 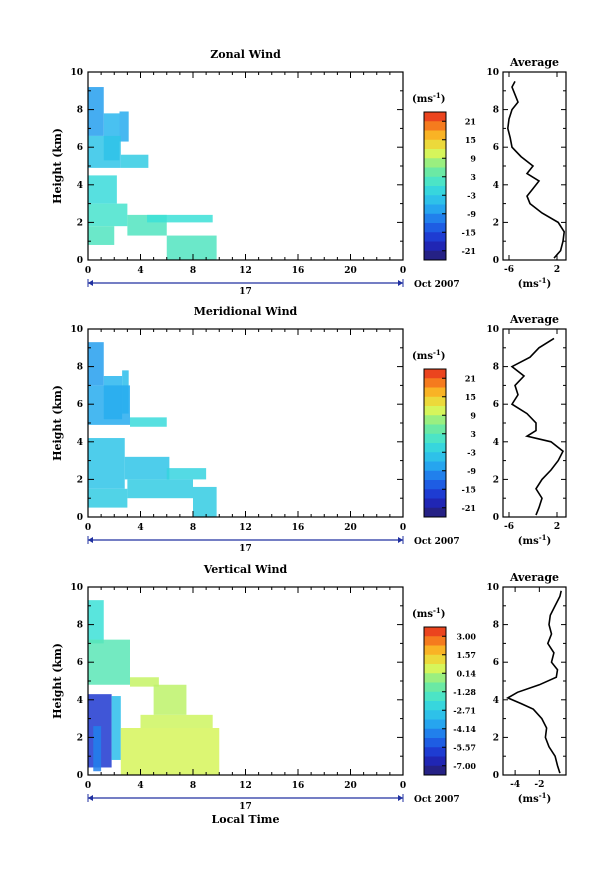 I want to click on colorbar-tick-label: 9, so click(x=473, y=158).